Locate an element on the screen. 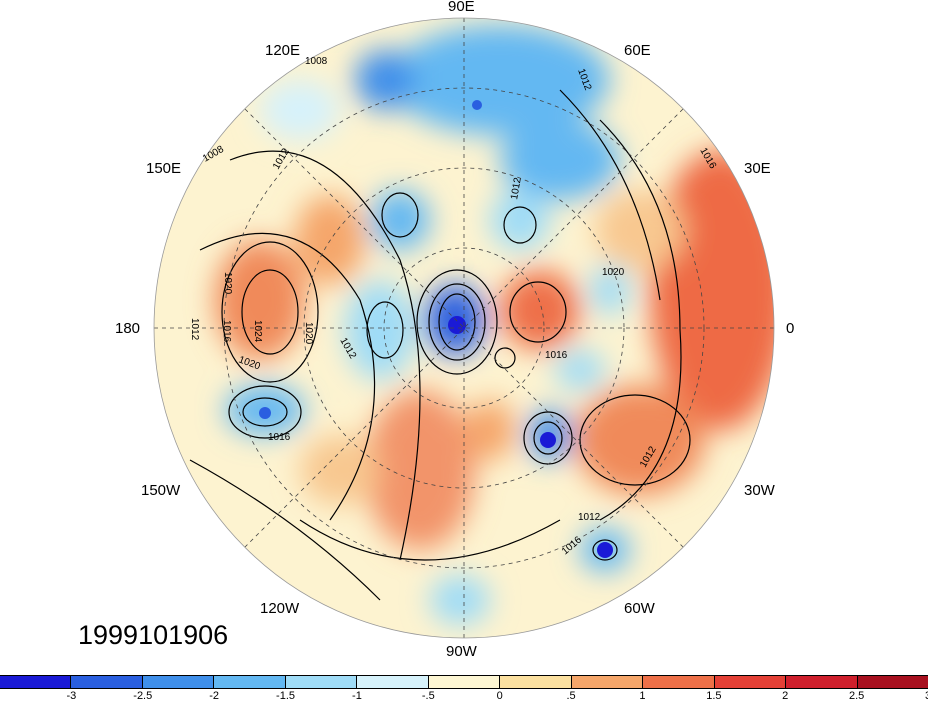 This screenshot has width=928, height=702. longitude-label-180: 180 is located at coordinates (128, 328).